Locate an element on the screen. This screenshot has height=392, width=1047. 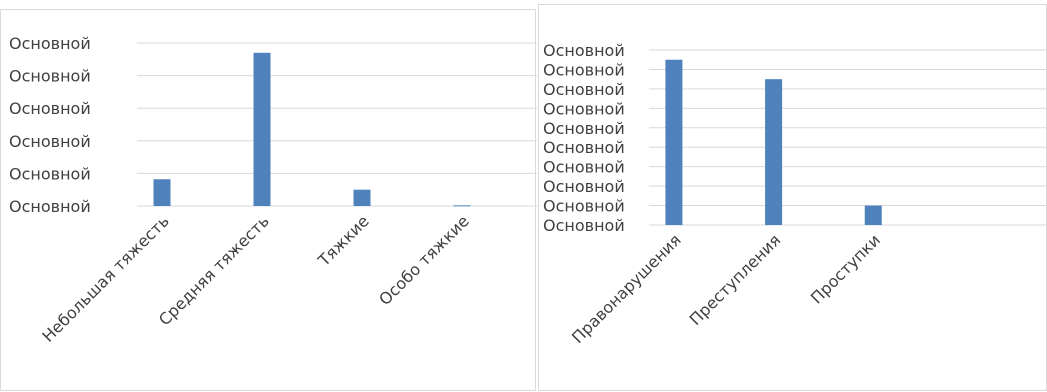
x-category-label: Особо тяжкие is located at coordinates (424, 260).